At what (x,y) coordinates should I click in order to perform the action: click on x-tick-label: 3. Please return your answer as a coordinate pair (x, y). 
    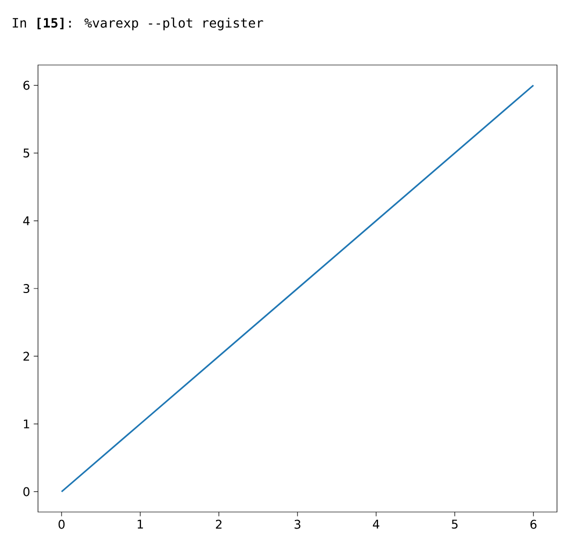
    Looking at the image, I should click on (297, 524).